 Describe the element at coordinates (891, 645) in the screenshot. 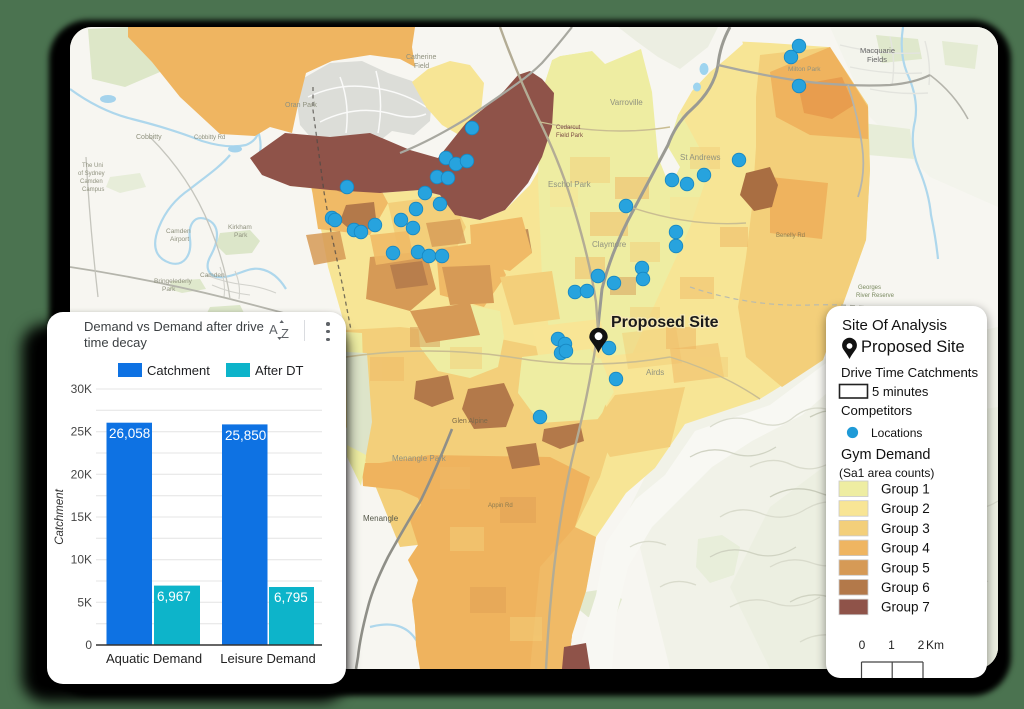

I see `svg-text: 1` at that location.